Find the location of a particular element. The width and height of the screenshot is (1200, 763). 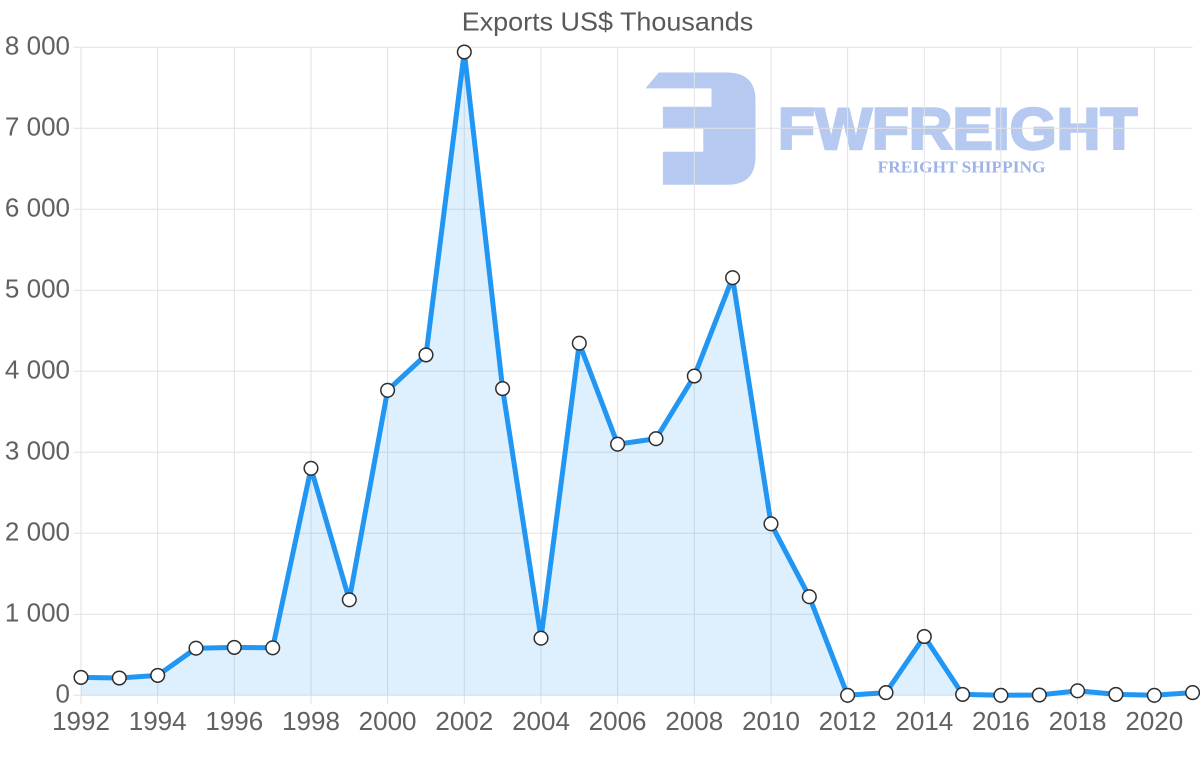

svg-text: 1998 is located at coordinates (311, 721).